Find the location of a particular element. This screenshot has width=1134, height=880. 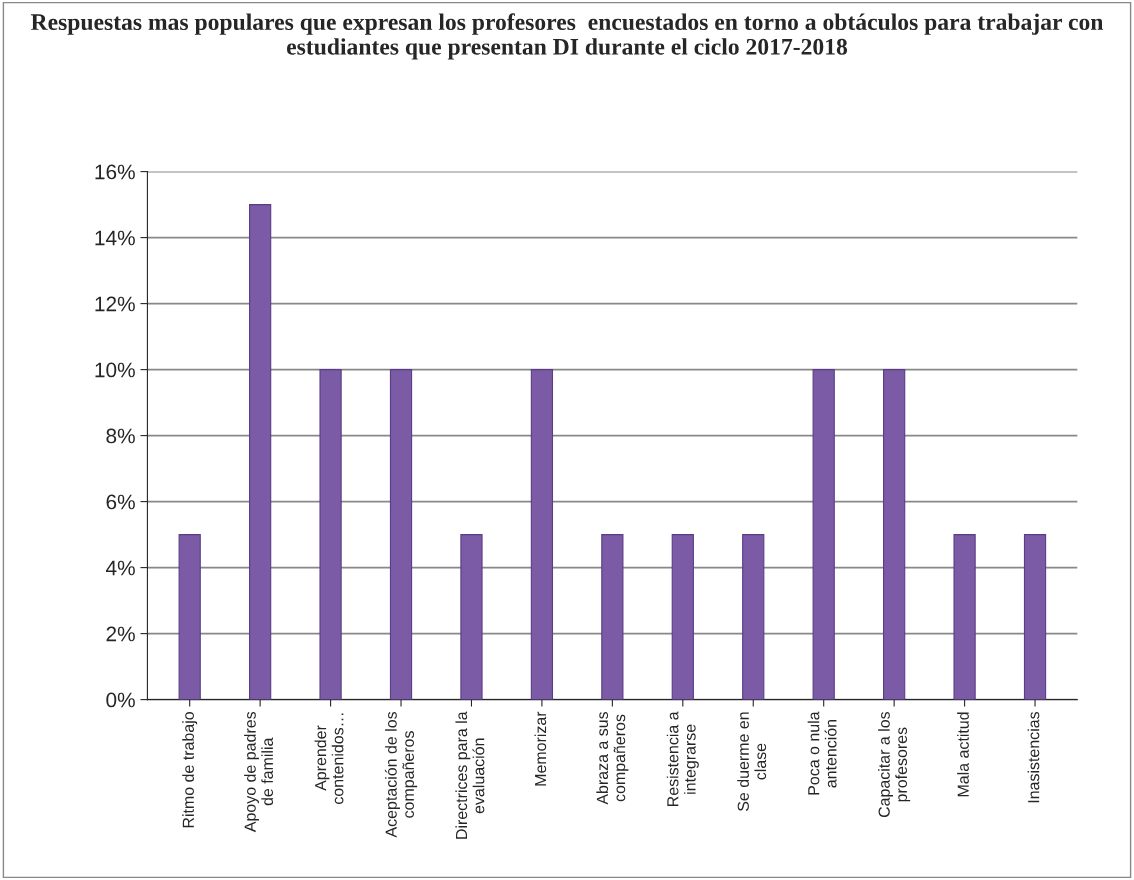

y-tick-label: 14% is located at coordinates (115, 238).